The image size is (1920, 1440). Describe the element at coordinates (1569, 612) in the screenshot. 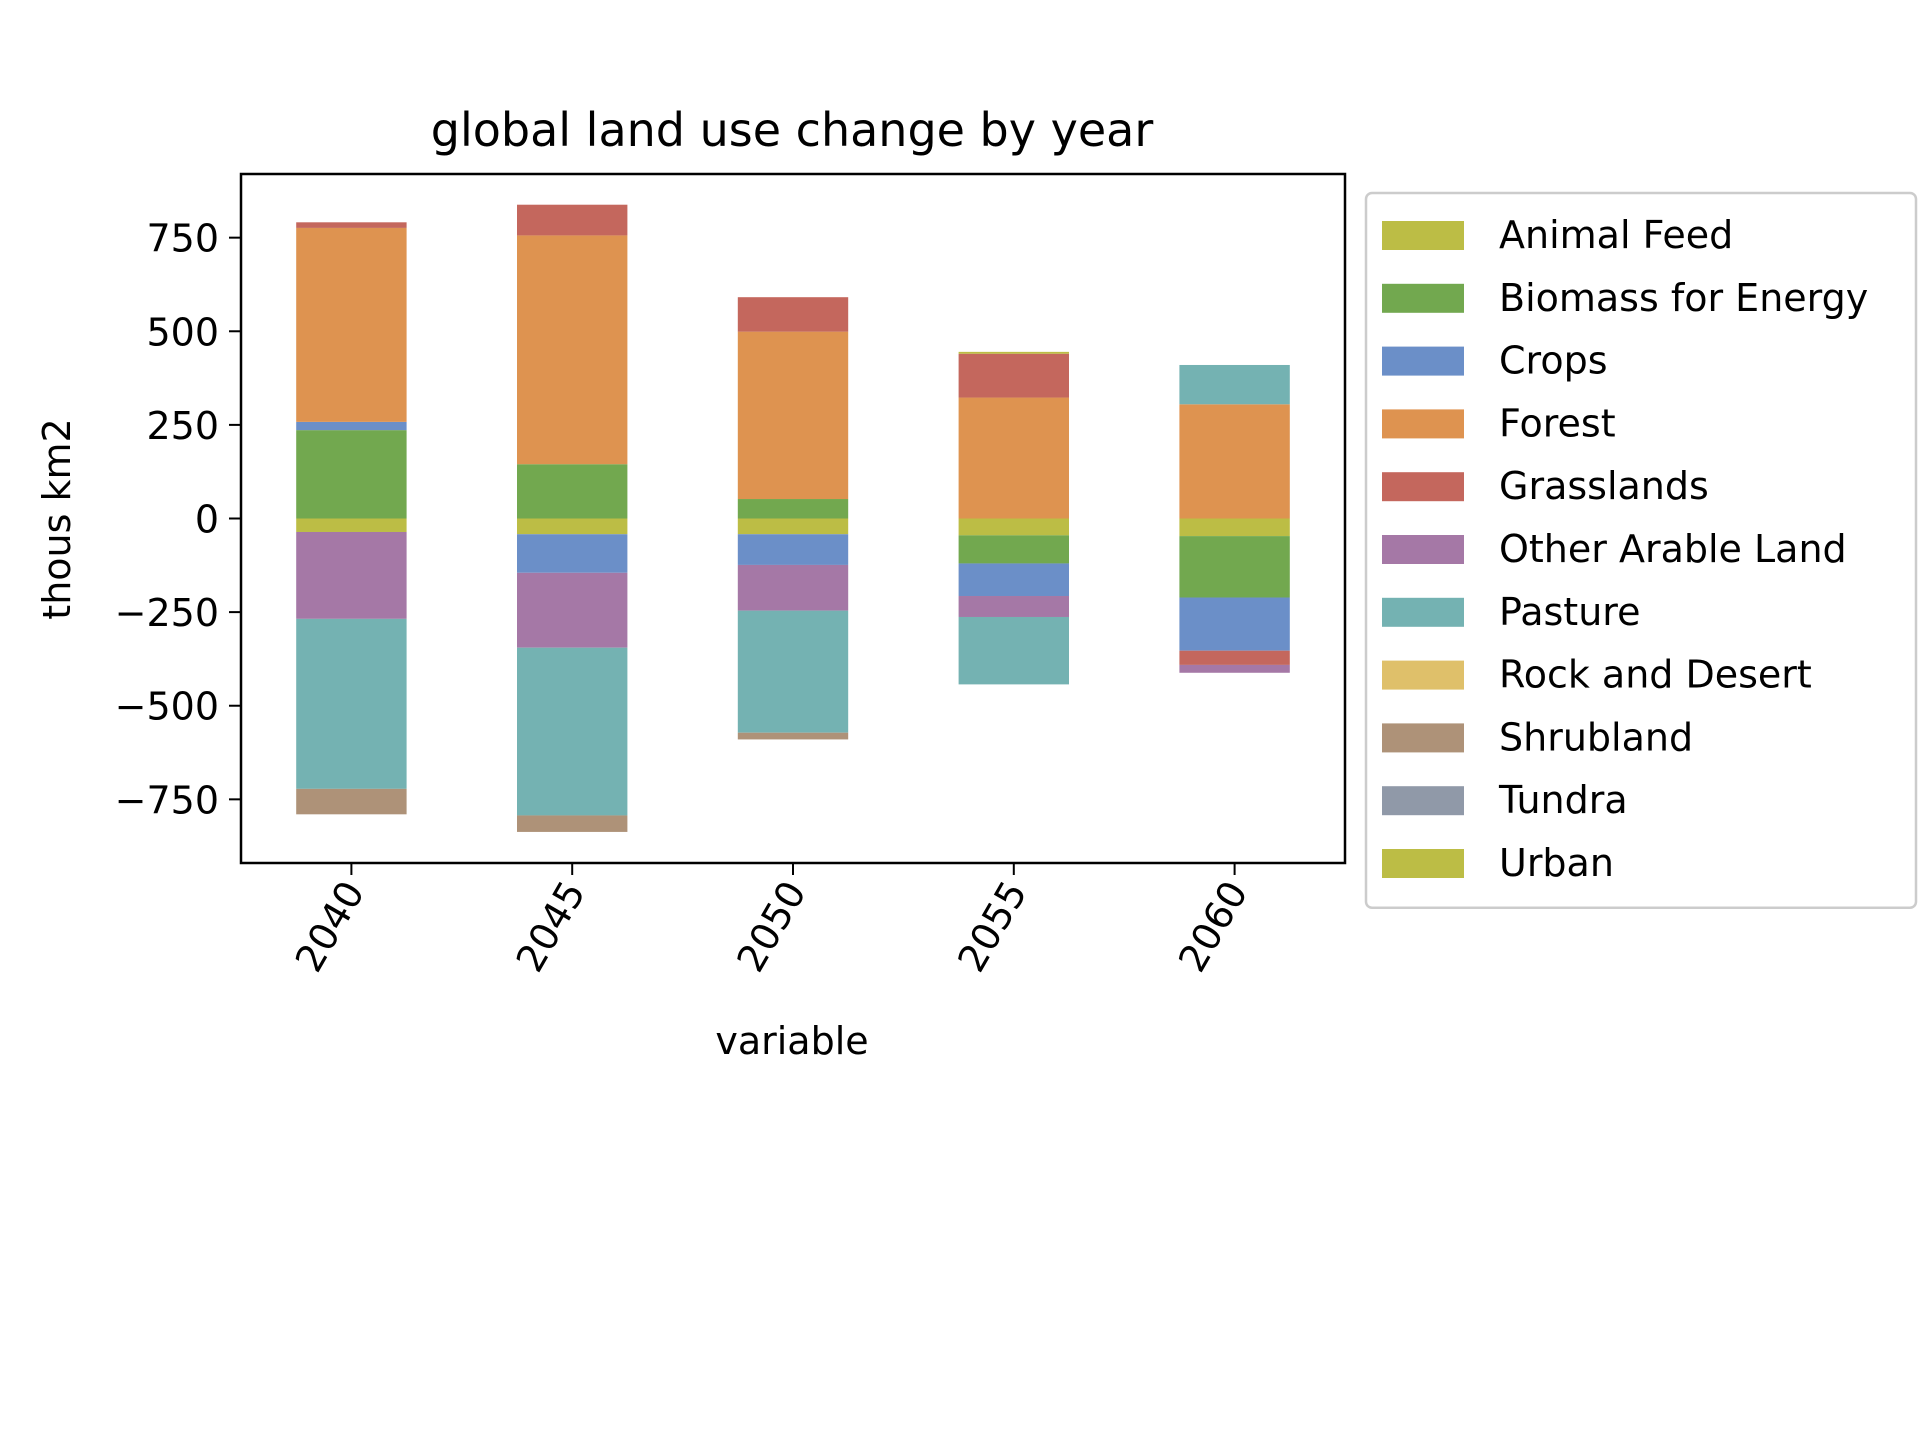

I see `legend-label: Pasture` at that location.